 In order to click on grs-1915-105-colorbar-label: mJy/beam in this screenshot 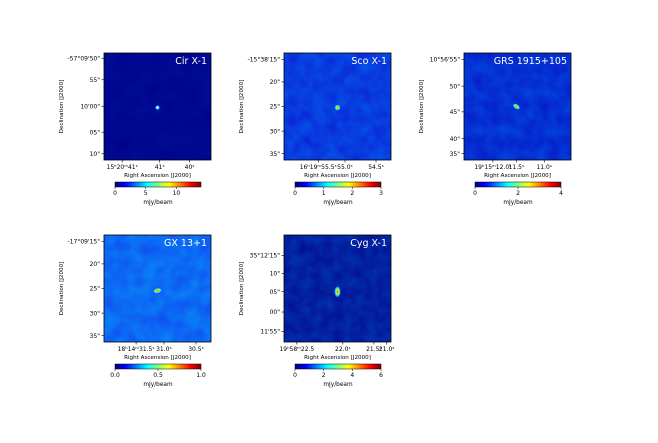, I will do `click(518, 203)`.